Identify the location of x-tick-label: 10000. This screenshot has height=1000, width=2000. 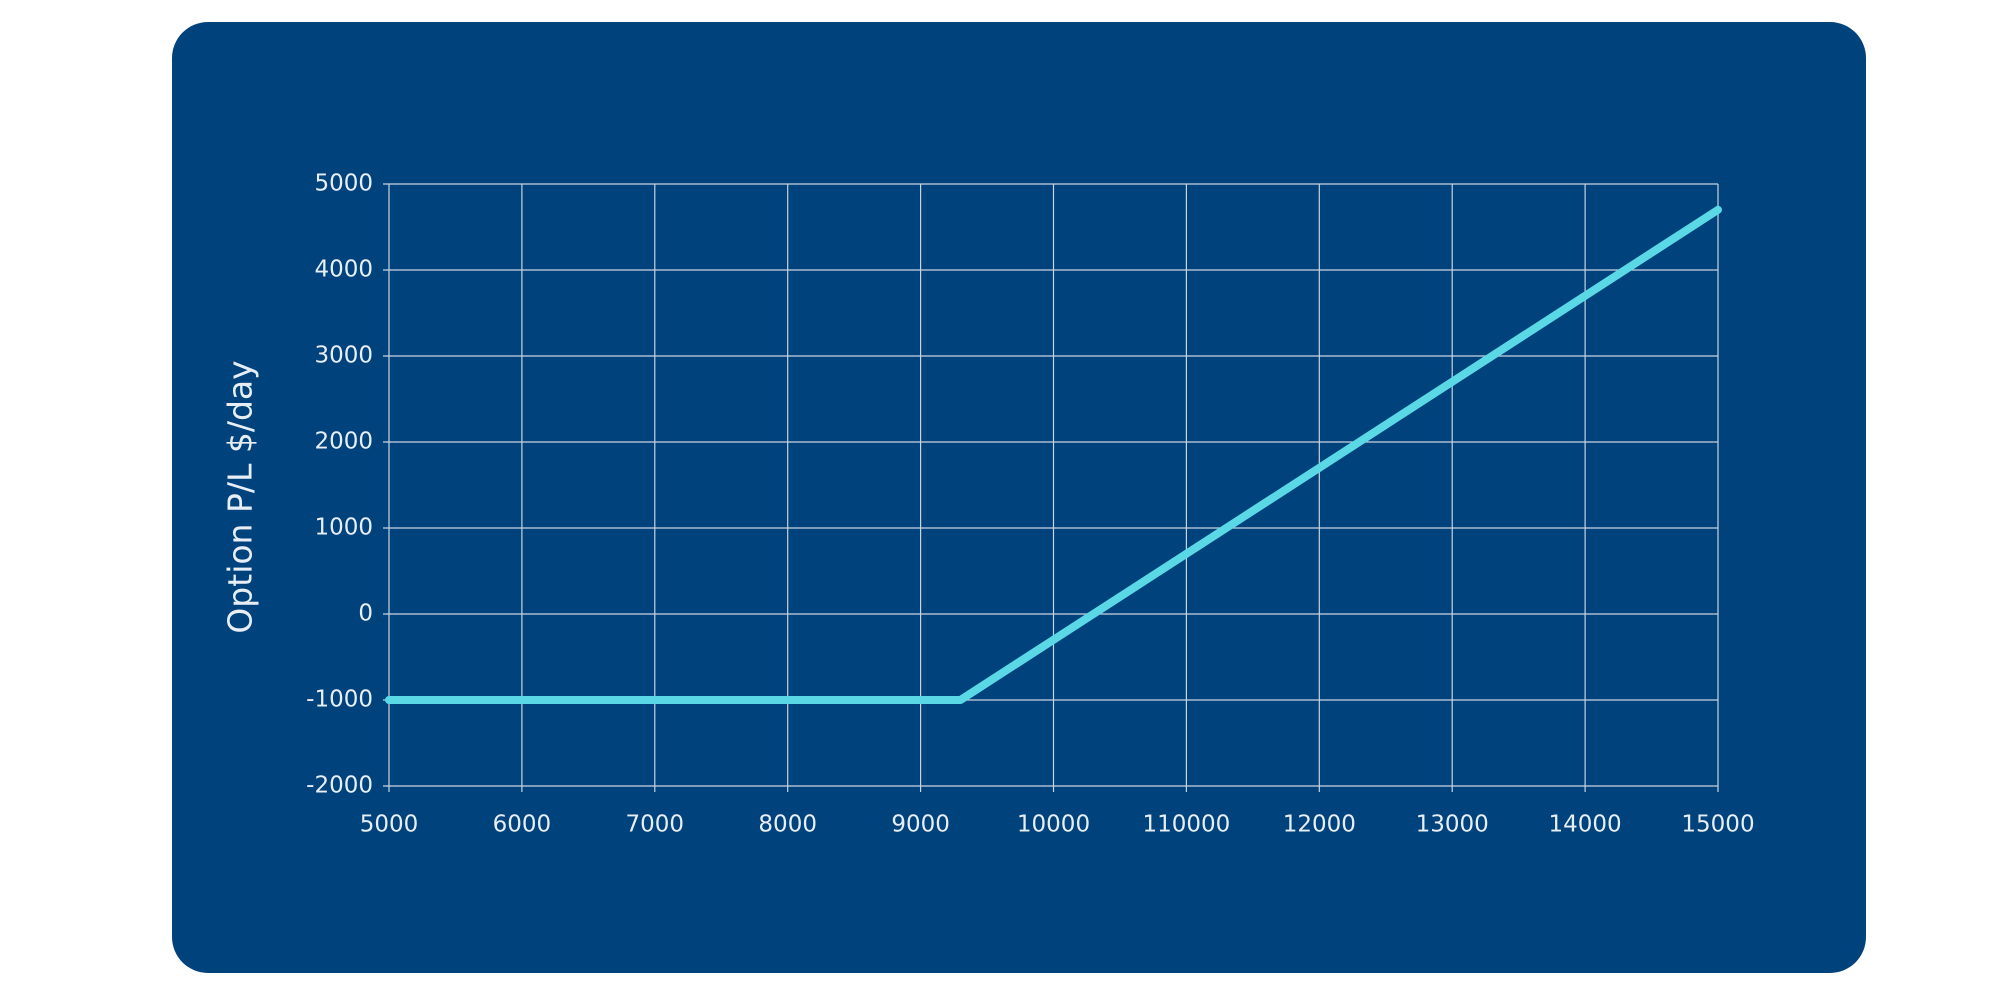
(1053, 825).